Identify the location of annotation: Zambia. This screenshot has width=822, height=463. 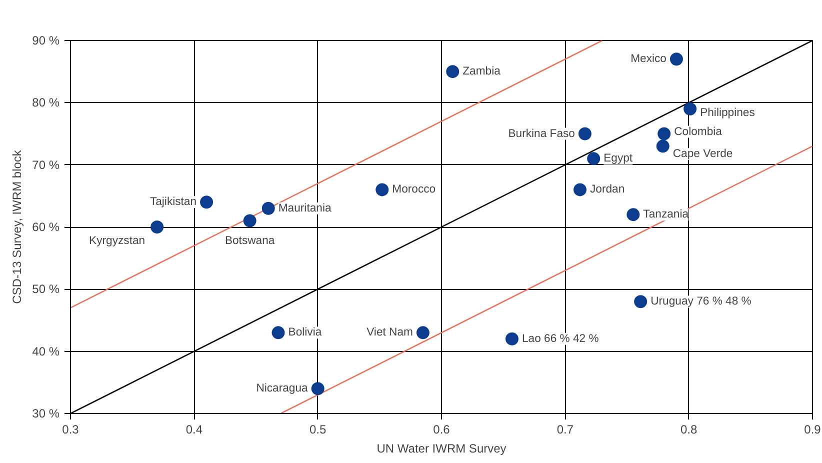
(482, 72).